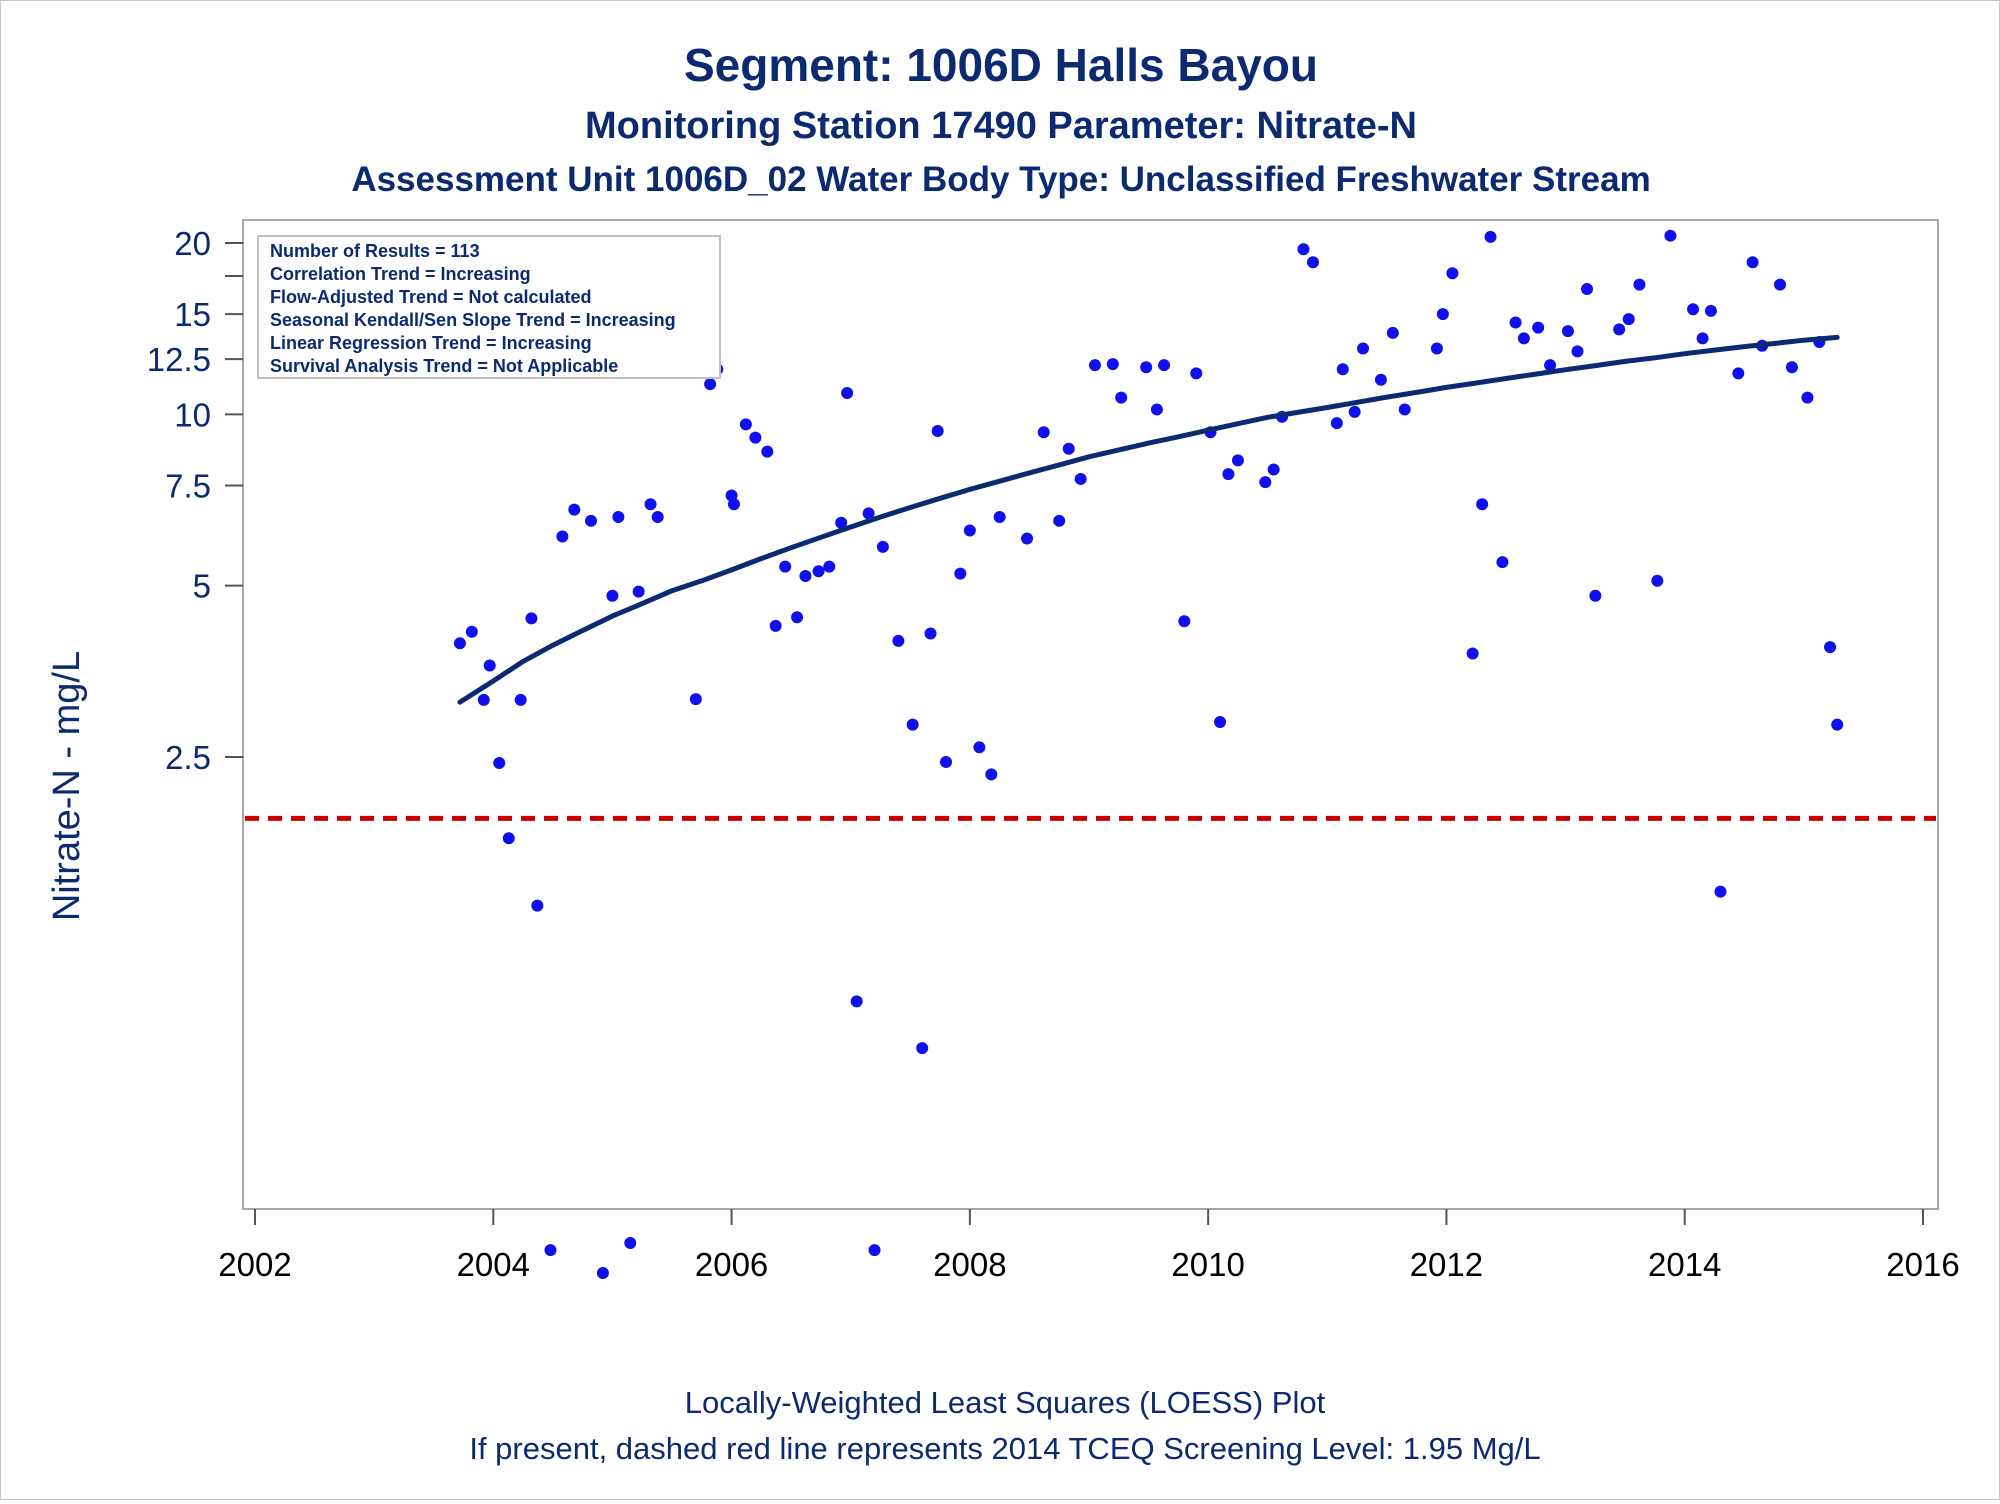  What do you see at coordinates (444, 366) in the screenshot?
I see `legend-line-survival-analysis: Survival Analysis Trend = Not Applicable` at bounding box center [444, 366].